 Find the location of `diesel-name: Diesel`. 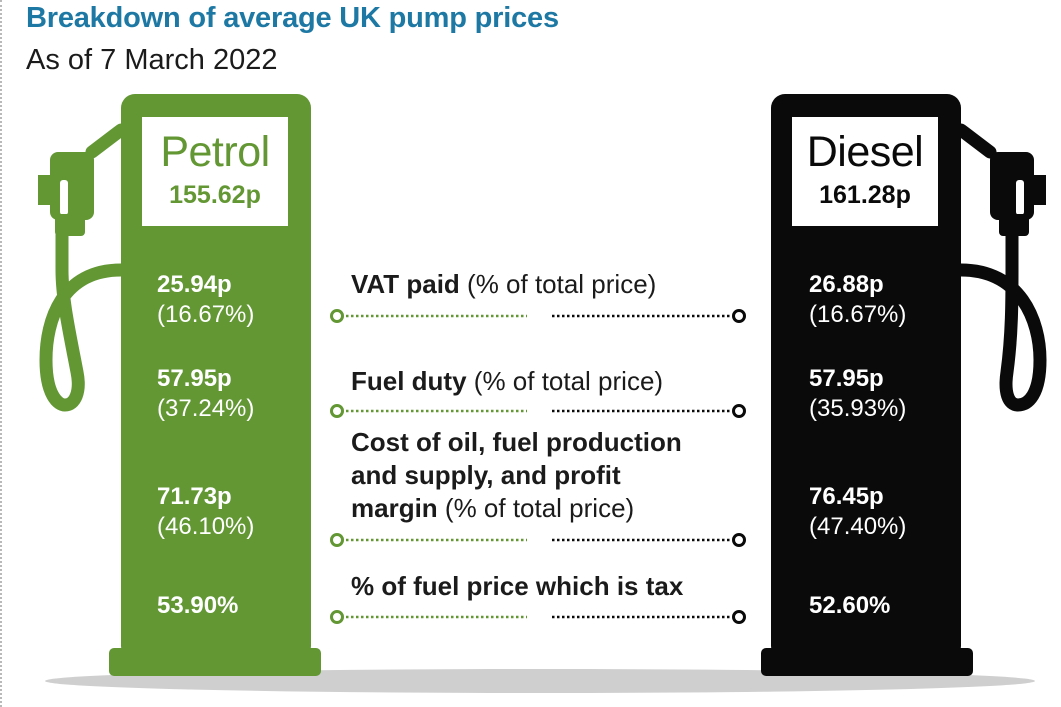

diesel-name: Diesel is located at coordinates (865, 152).